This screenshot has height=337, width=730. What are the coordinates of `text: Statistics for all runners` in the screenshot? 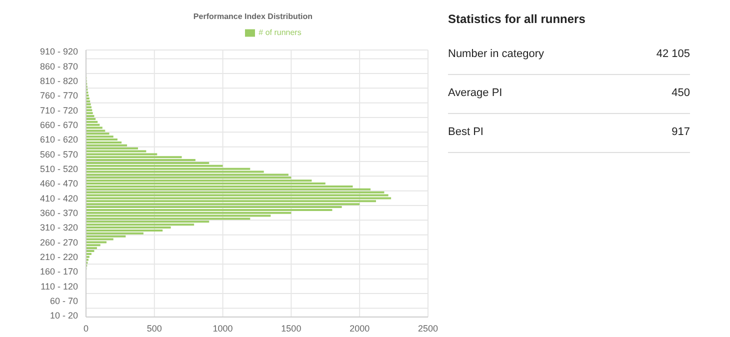 It's located at (517, 20).